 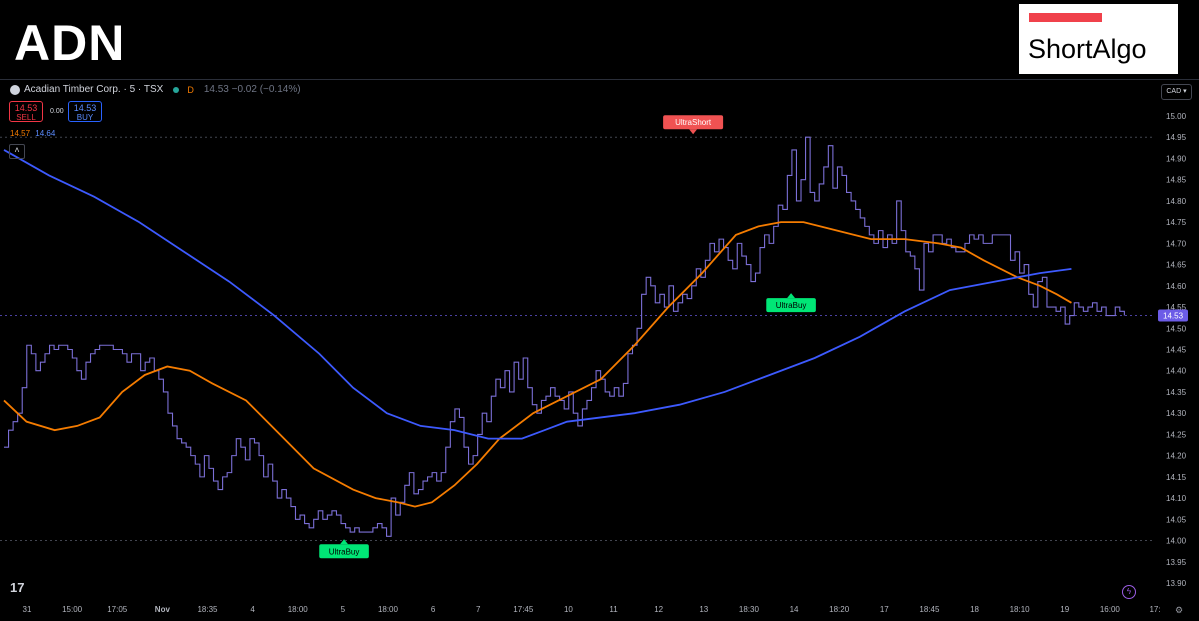 I want to click on logo-bar, so click(x=1065, y=17).